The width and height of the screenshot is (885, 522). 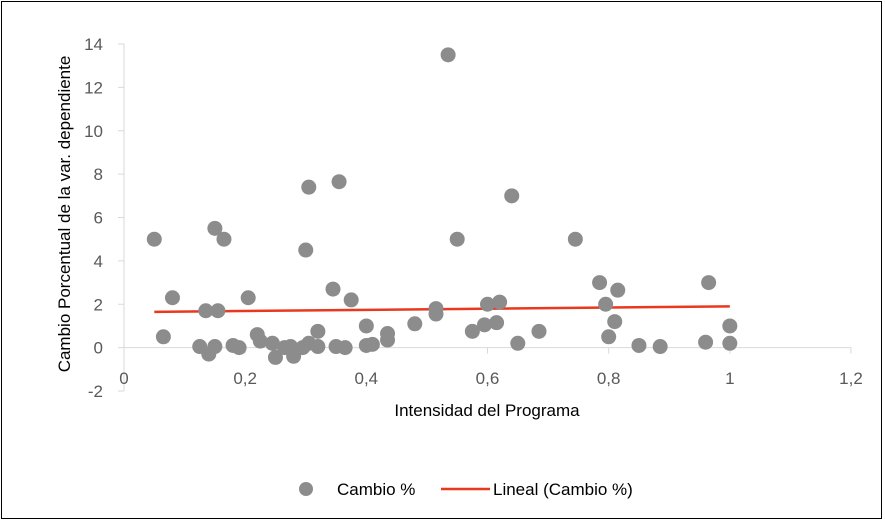 What do you see at coordinates (98, 304) in the screenshot?
I see `y-tick-label: 2` at bounding box center [98, 304].